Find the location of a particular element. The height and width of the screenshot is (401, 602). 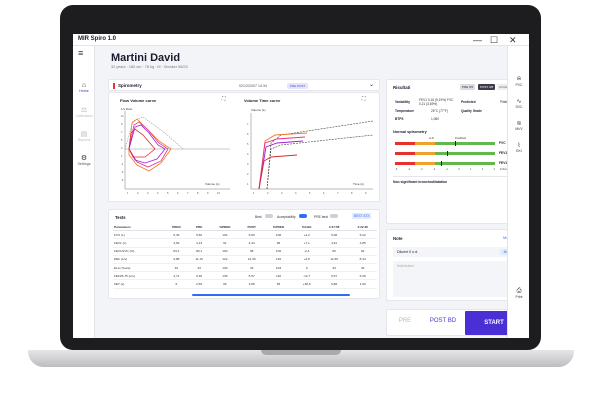

close-button: ✕ is located at coordinates (513, 40).